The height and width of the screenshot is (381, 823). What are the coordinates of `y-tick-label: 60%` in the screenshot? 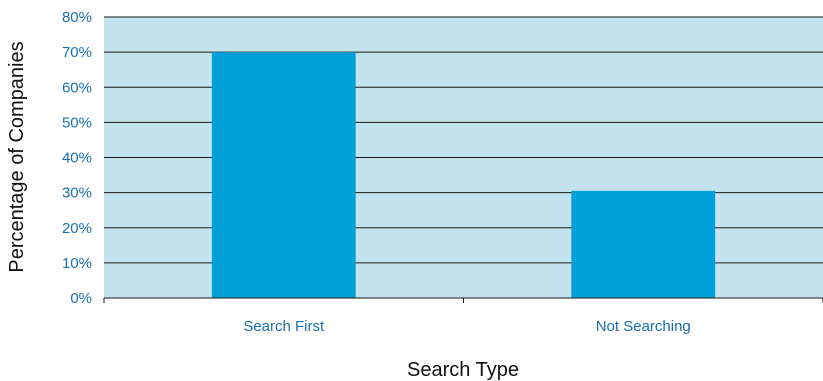 It's located at (77, 87).